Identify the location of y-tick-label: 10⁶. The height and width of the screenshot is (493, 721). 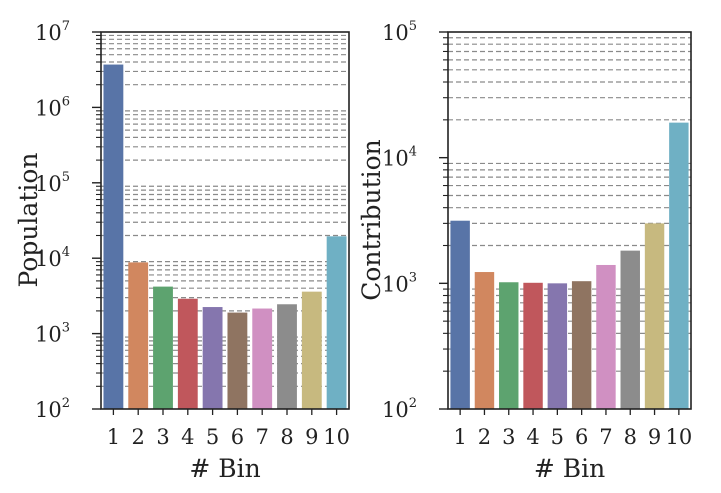
(52, 107).